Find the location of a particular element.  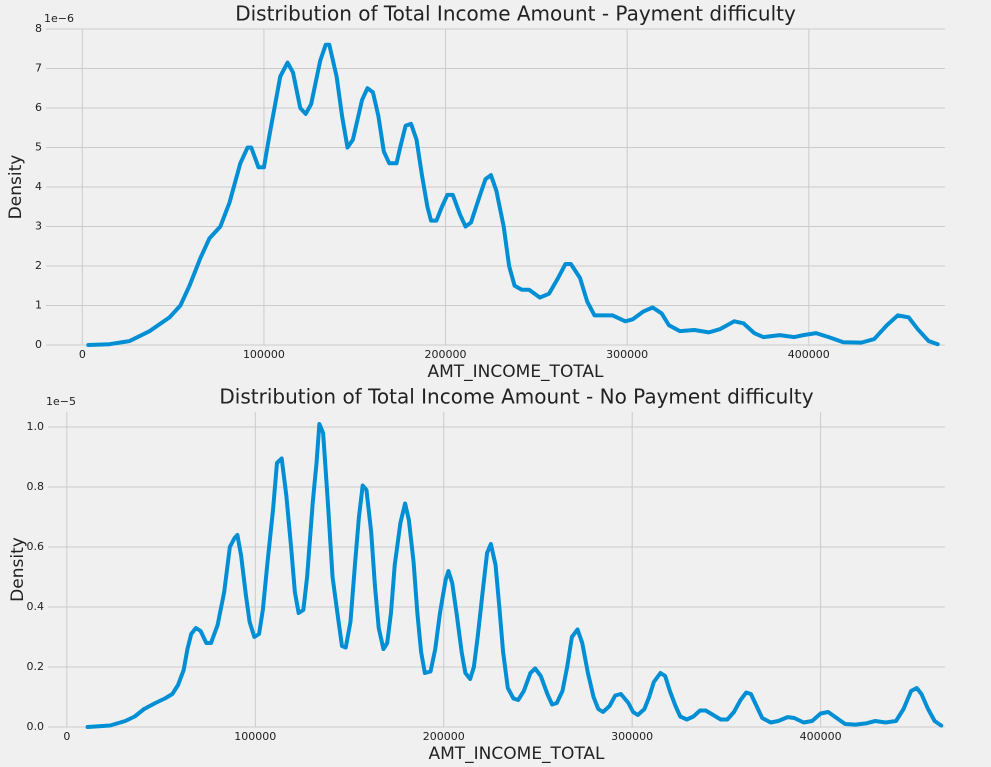

y-offset-label: 1e−5 is located at coordinates (61, 401).